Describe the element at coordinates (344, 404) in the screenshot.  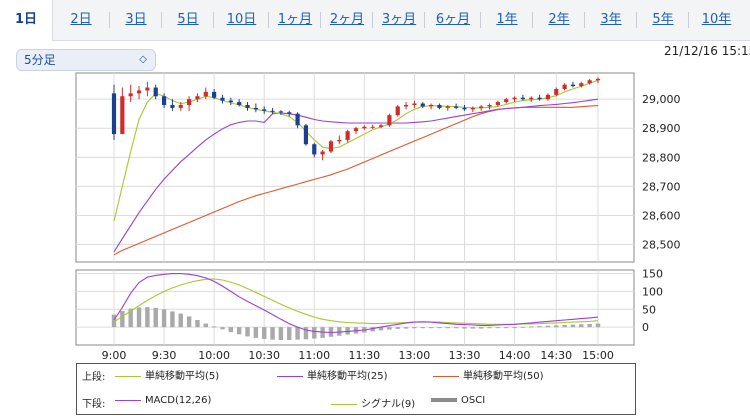
I see `legend-swatch` at that location.